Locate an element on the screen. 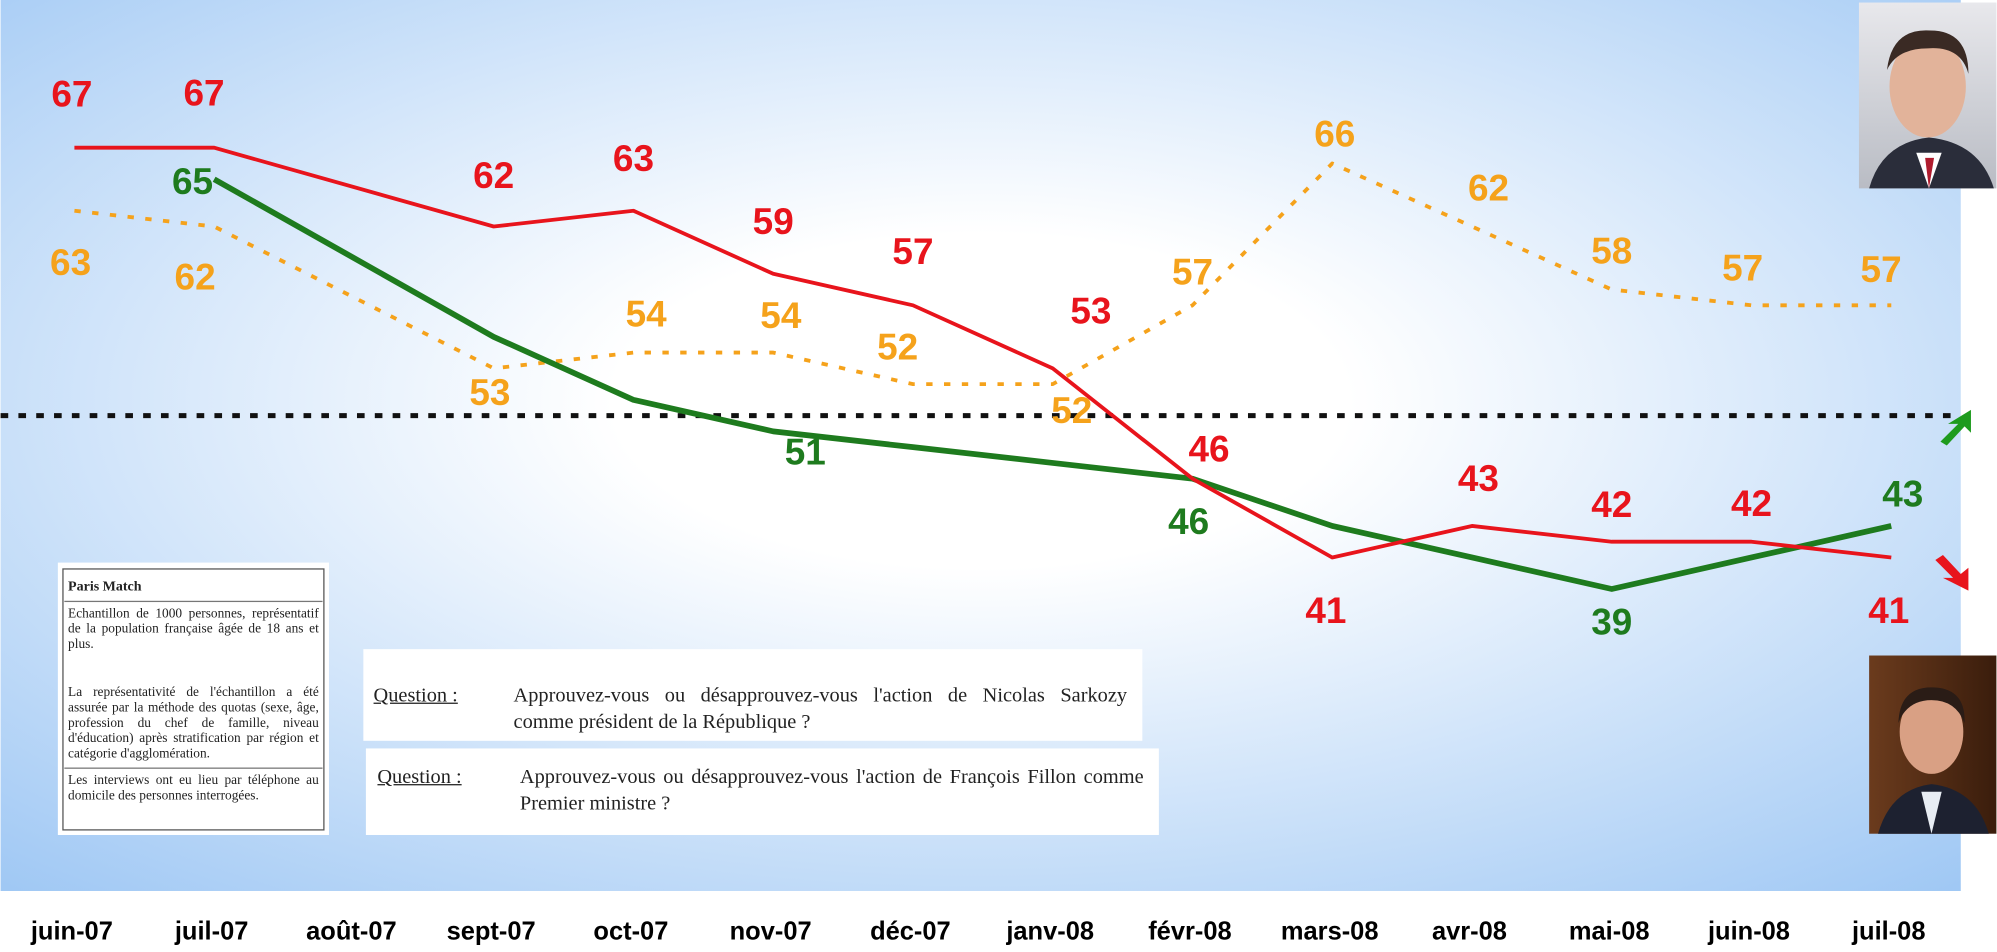 The height and width of the screenshot is (952, 1997). x-tick-label: juil-07 is located at coordinates (211, 932).